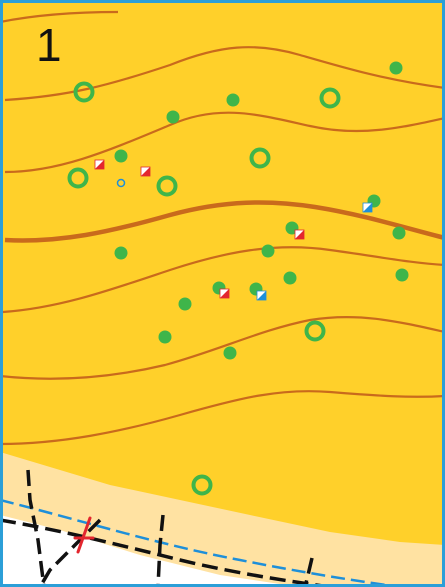  Describe the element at coordinates (224, 221) in the screenshot. I see `index-contour` at that location.